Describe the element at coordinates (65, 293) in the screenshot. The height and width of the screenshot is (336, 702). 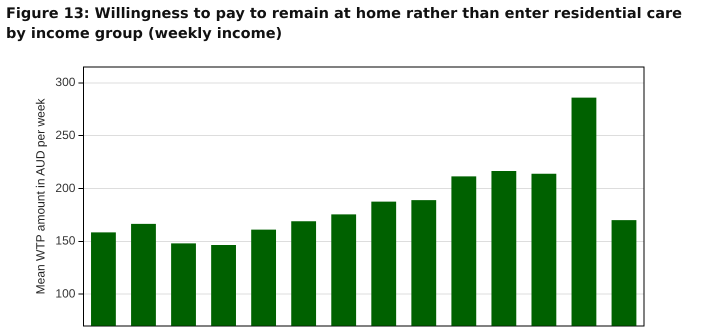
I see `y-tick-label: 100` at that location.